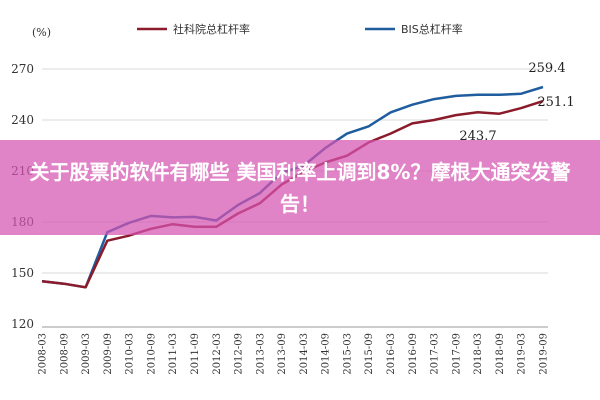  I want to click on x-tick-label: 2010-03, so click(130, 354).